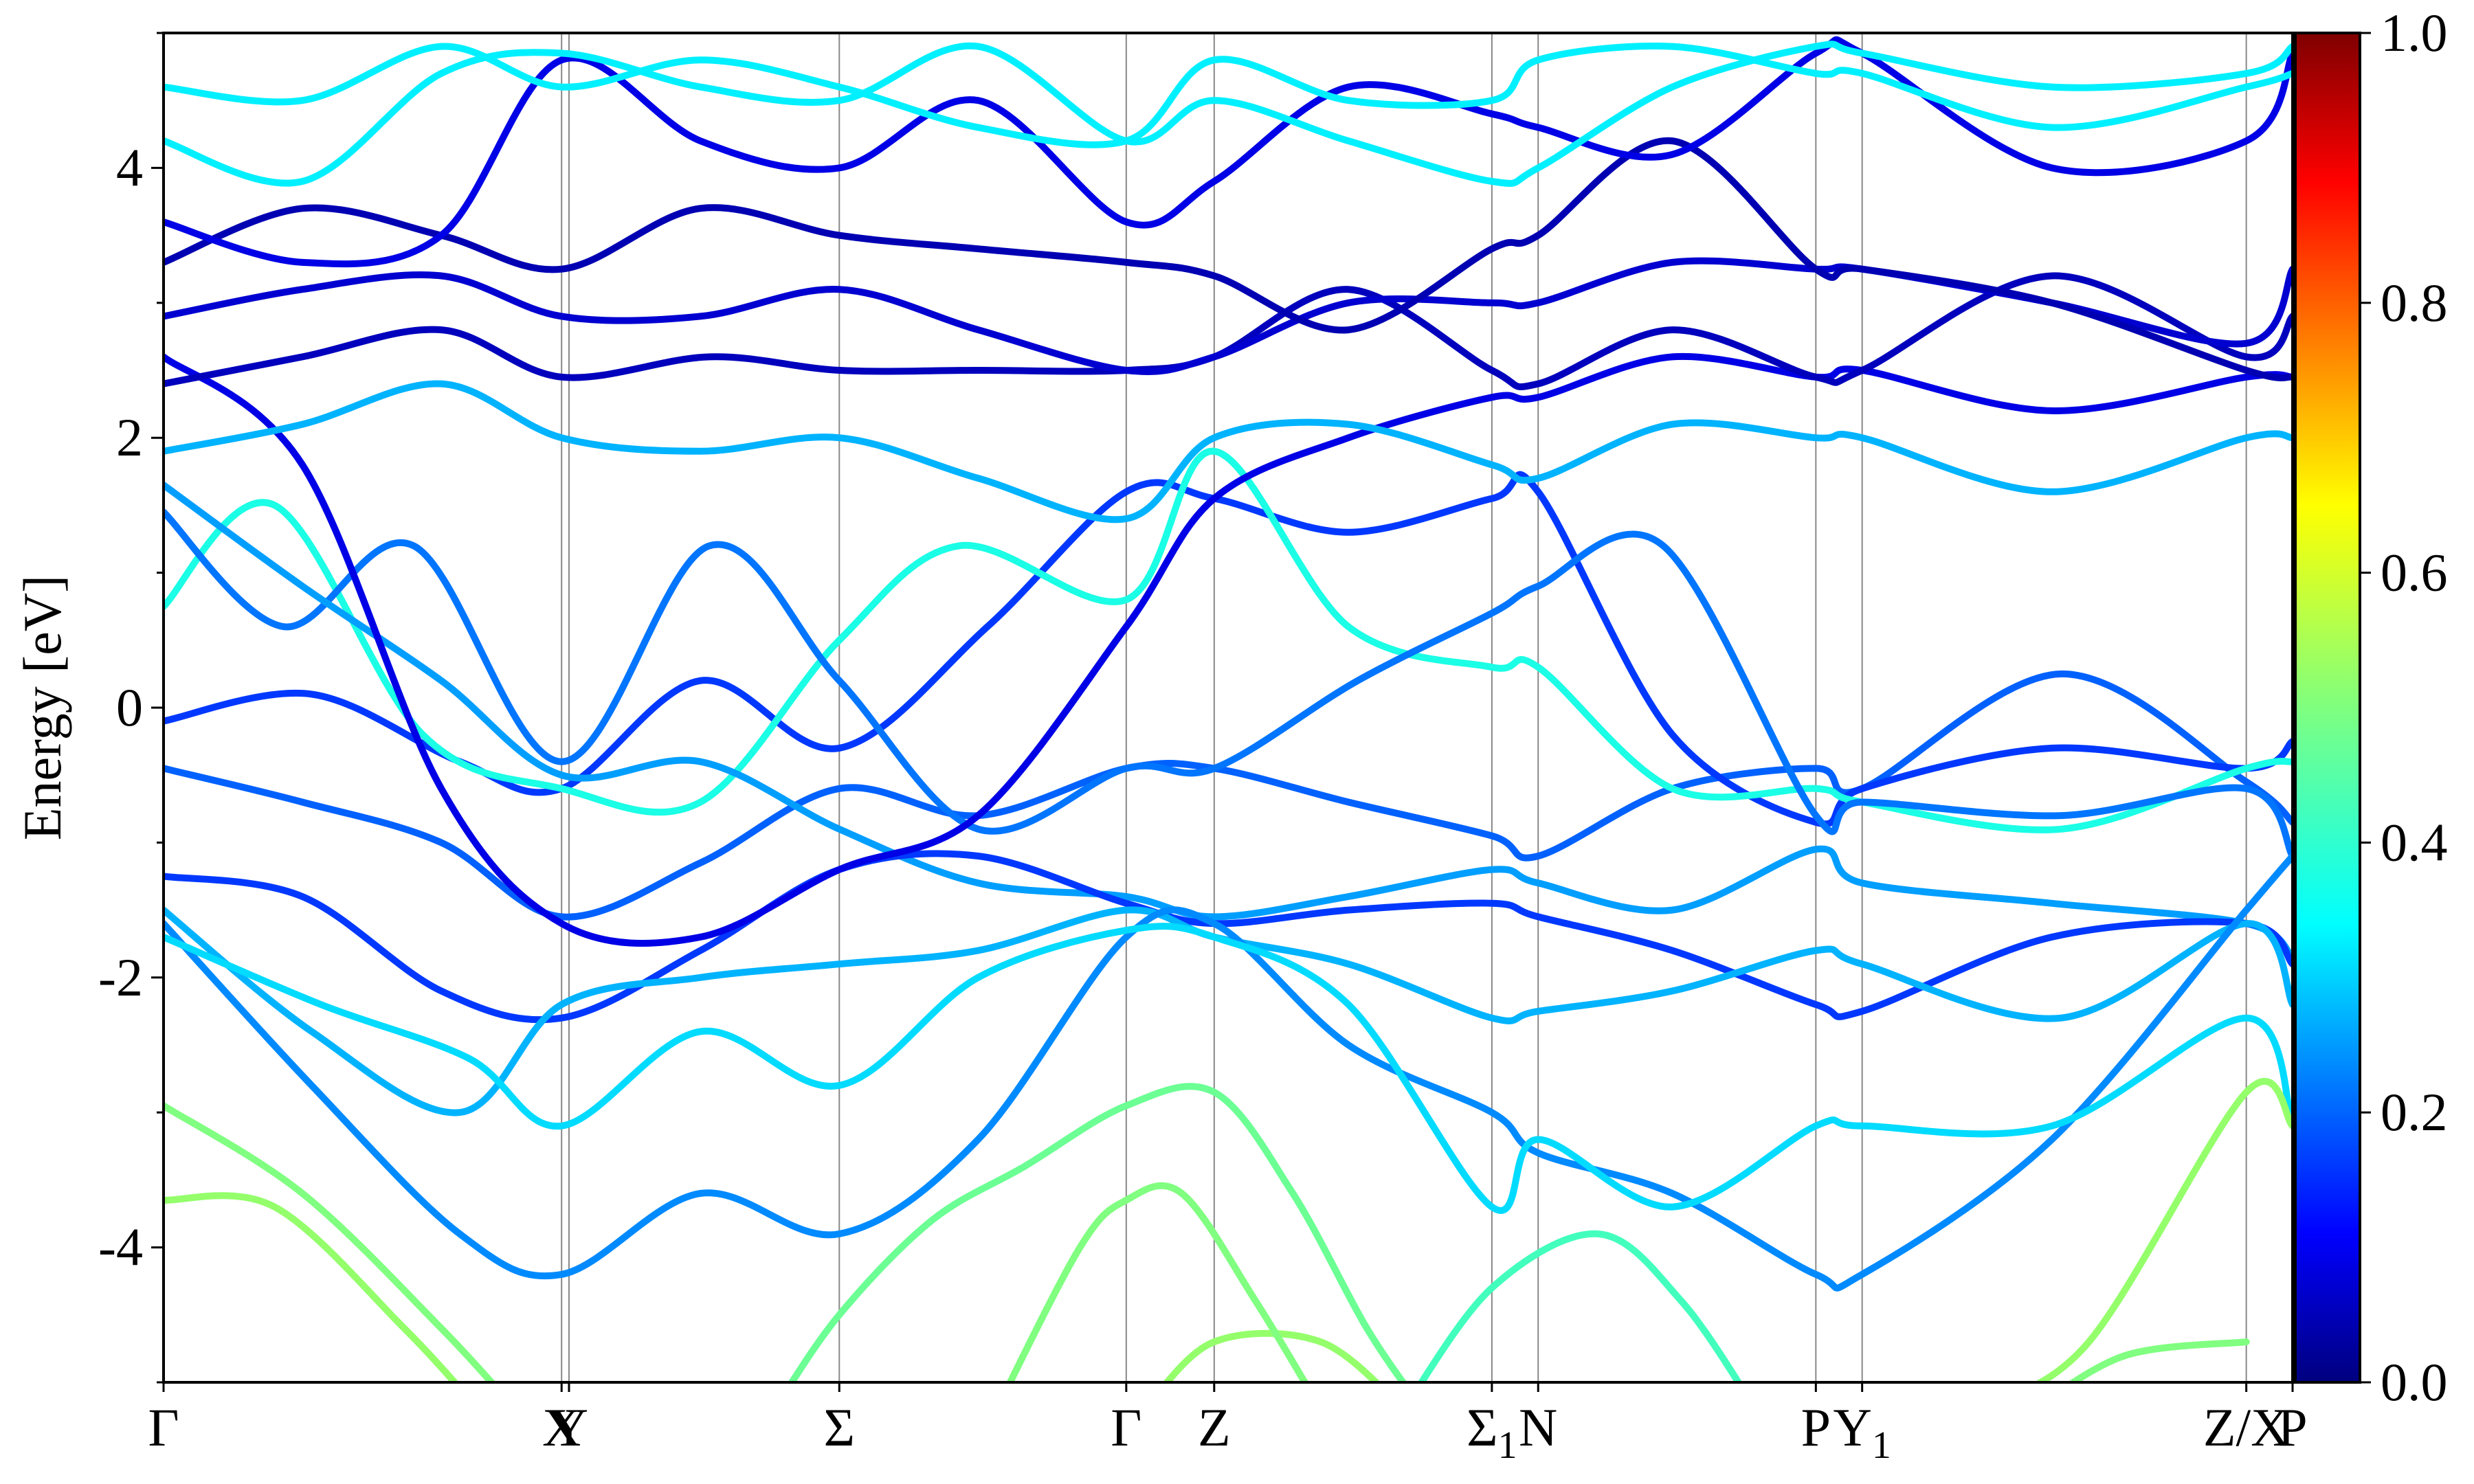 The width and height of the screenshot is (2474, 1484). I want to click on colorbar-gradient, so click(2327, 708).